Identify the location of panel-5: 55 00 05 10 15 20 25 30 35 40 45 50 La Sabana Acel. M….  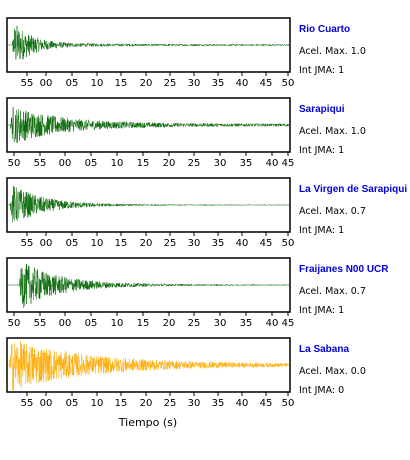
(186, 373).